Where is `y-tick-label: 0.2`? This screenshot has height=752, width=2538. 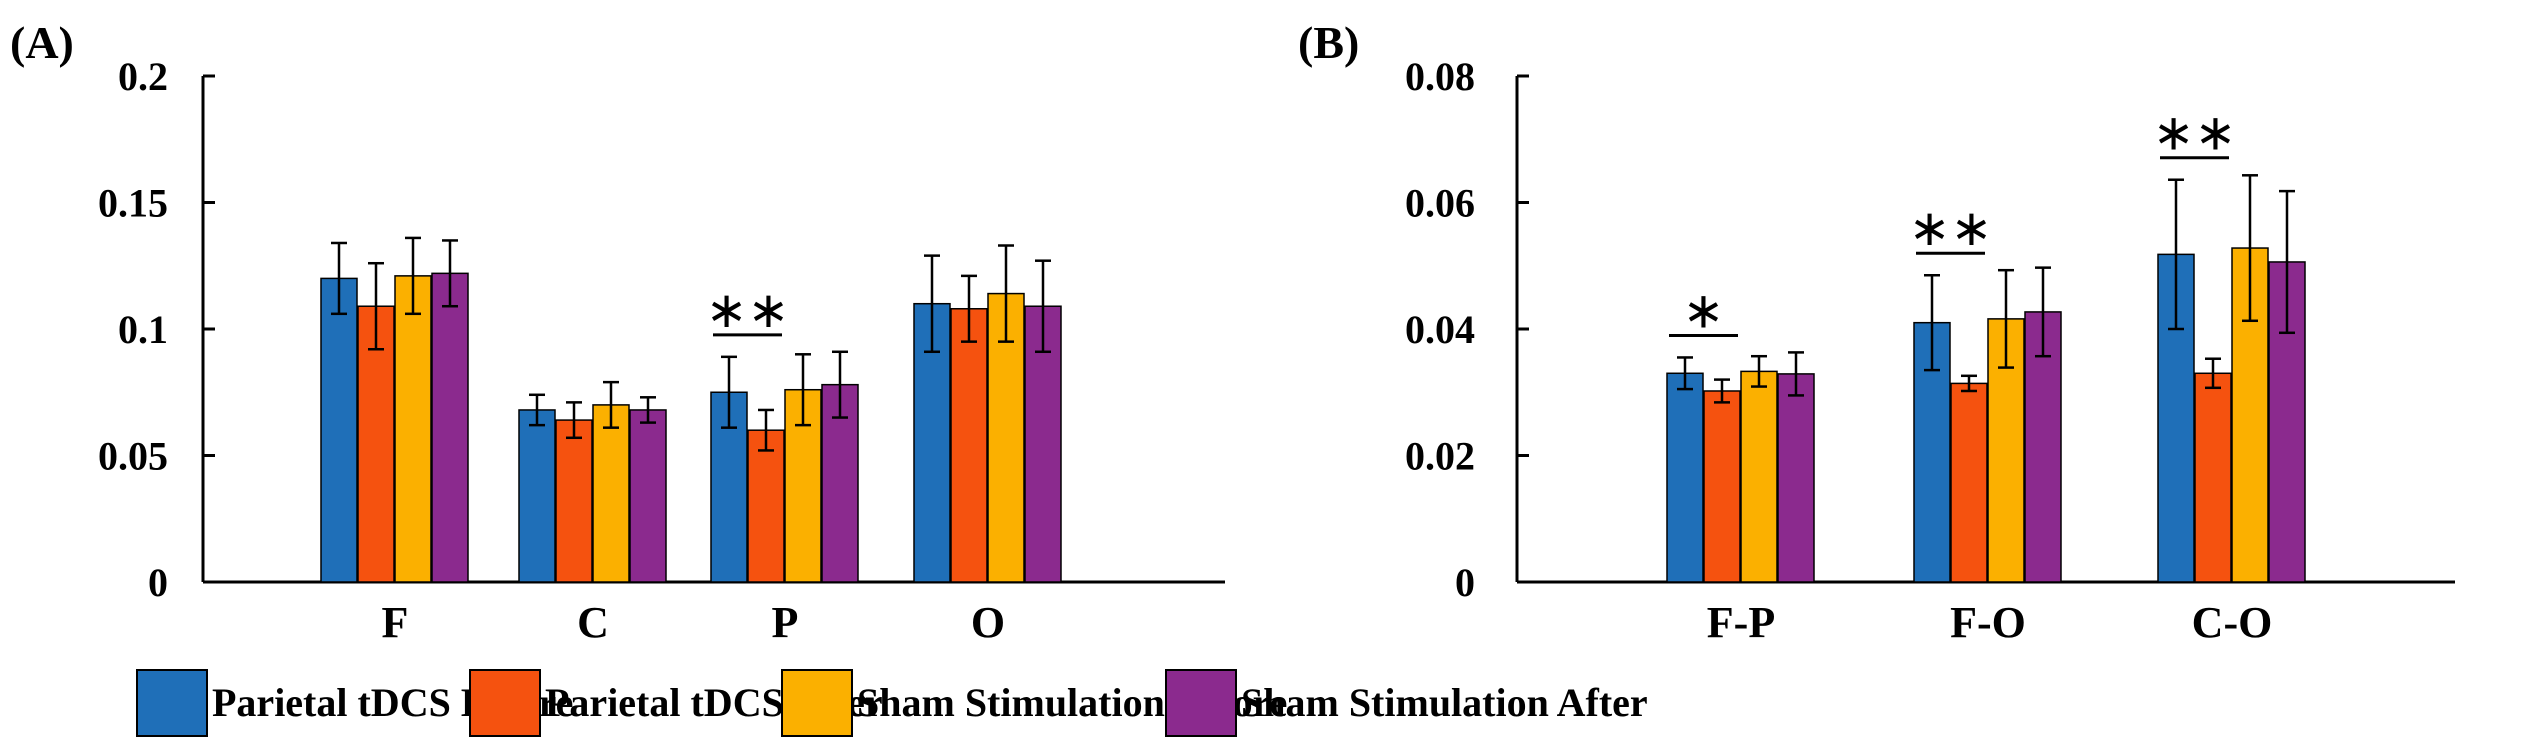 y-tick-label: 0.2 is located at coordinates (143, 76).